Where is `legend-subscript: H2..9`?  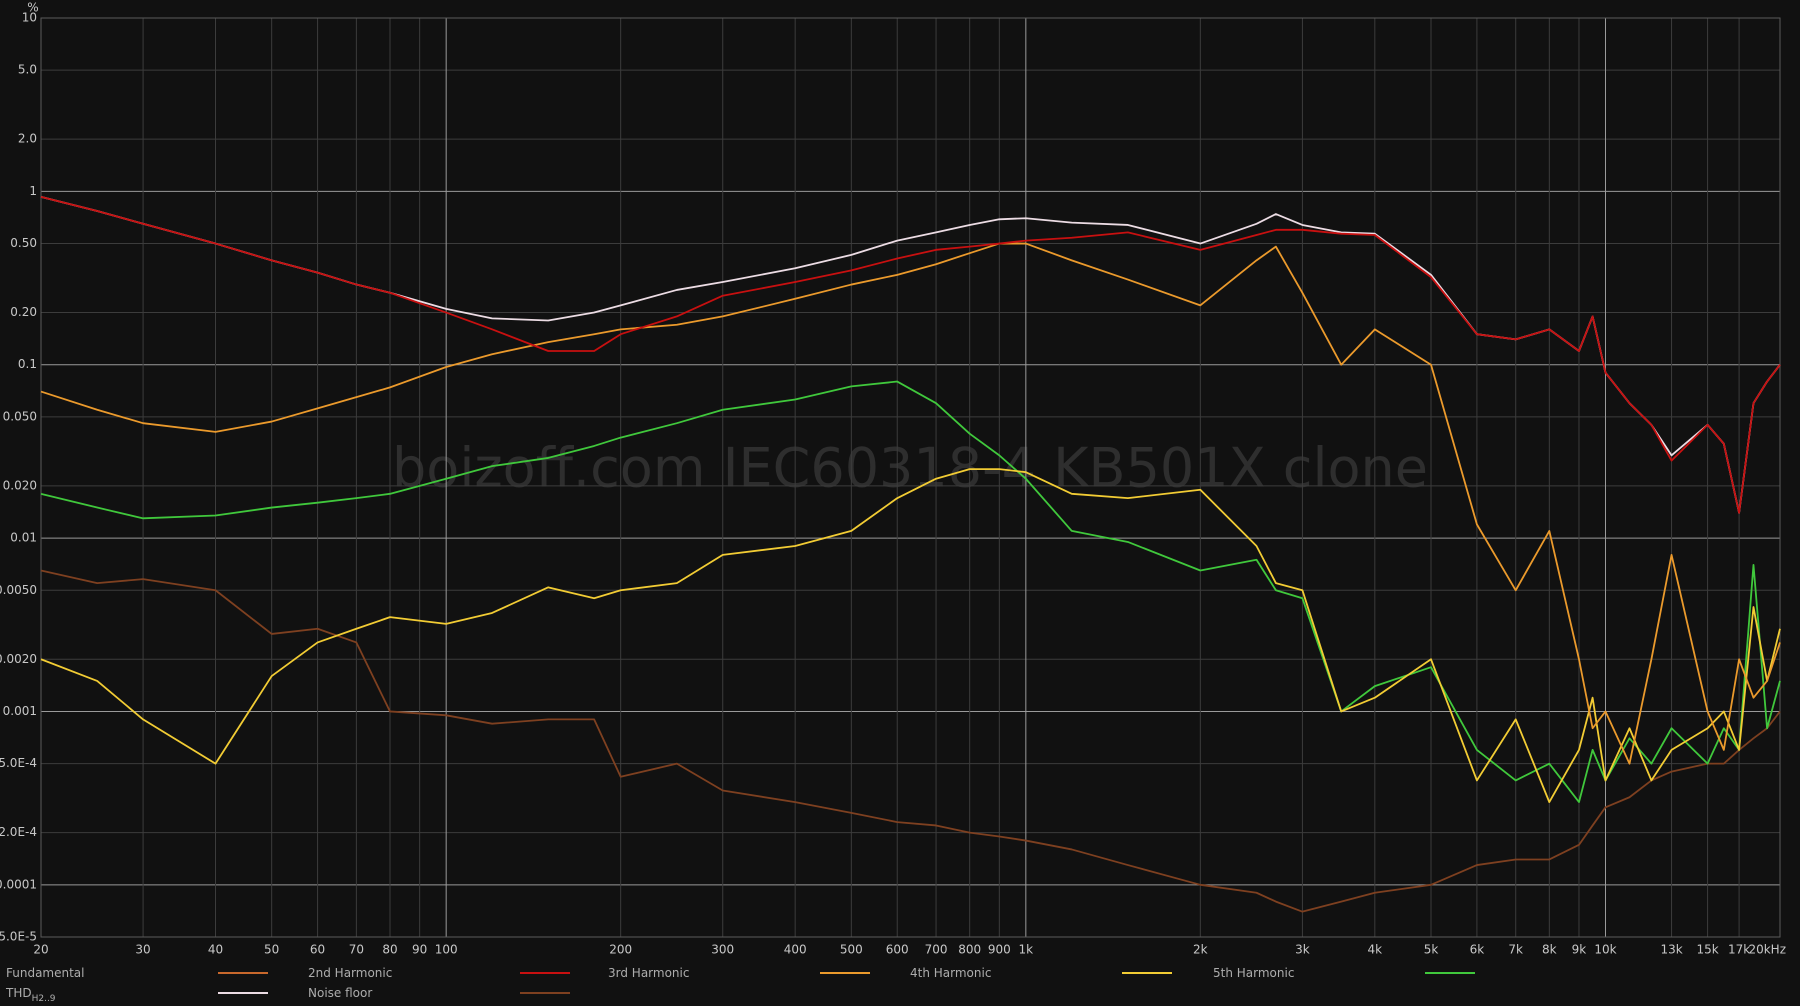
legend-subscript: H2..9 is located at coordinates (44, 999).